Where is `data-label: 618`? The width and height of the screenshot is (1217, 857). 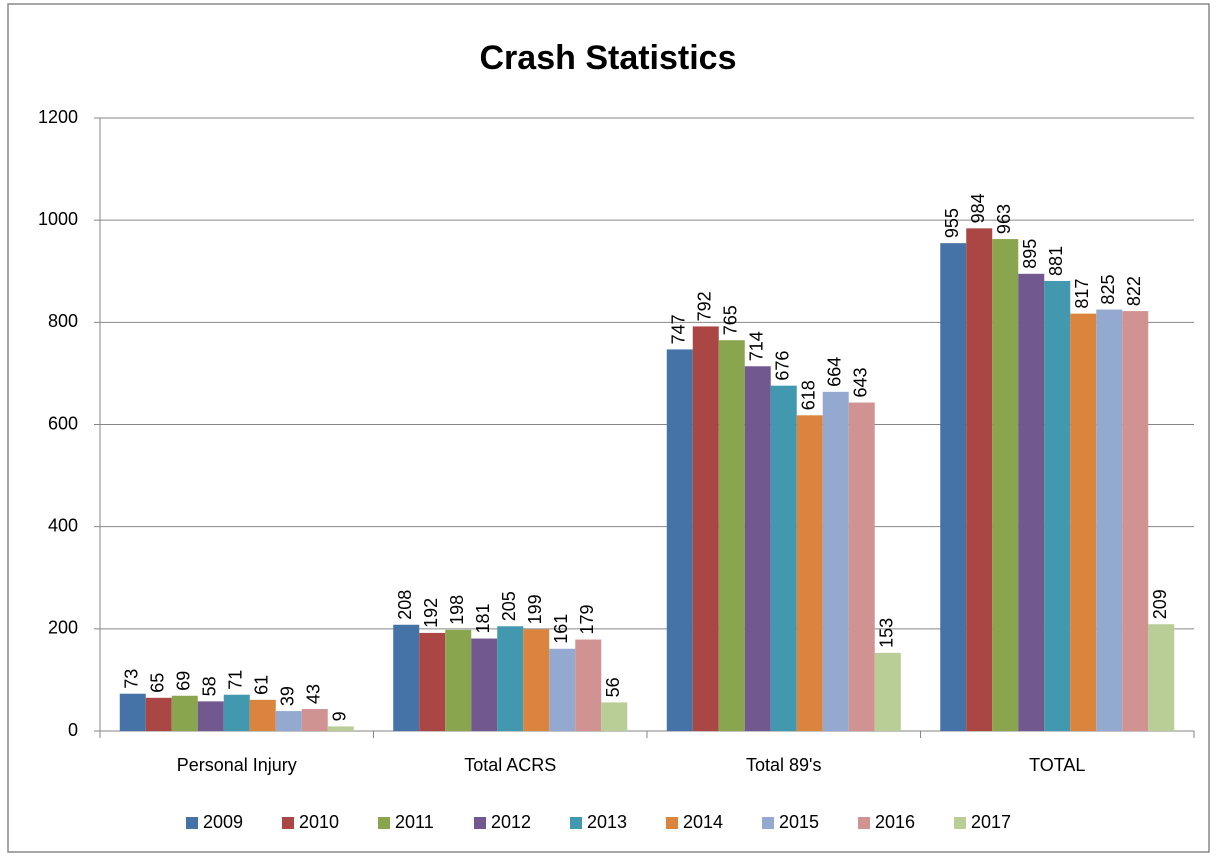 data-label: 618 is located at coordinates (809, 395).